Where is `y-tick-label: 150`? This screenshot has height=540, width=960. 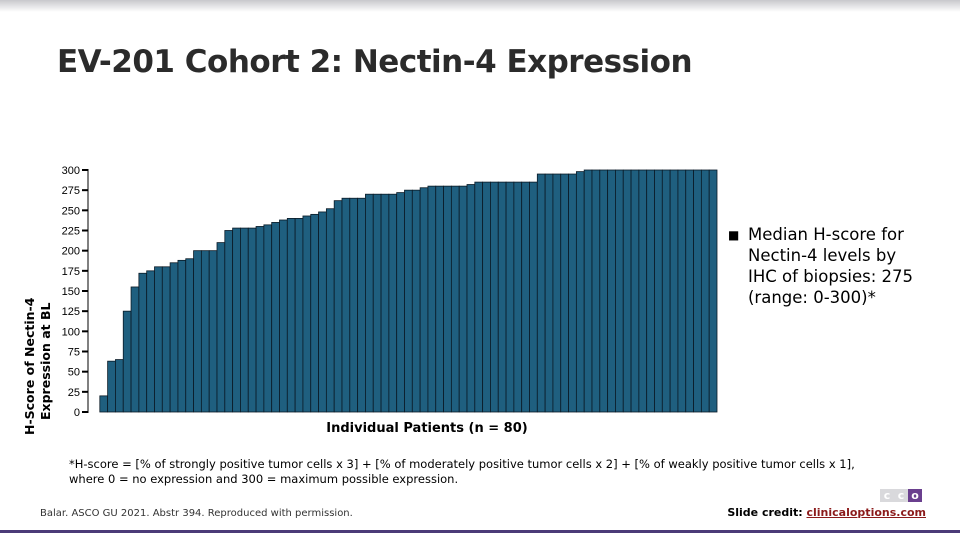
y-tick-label: 150 is located at coordinates (71, 292).